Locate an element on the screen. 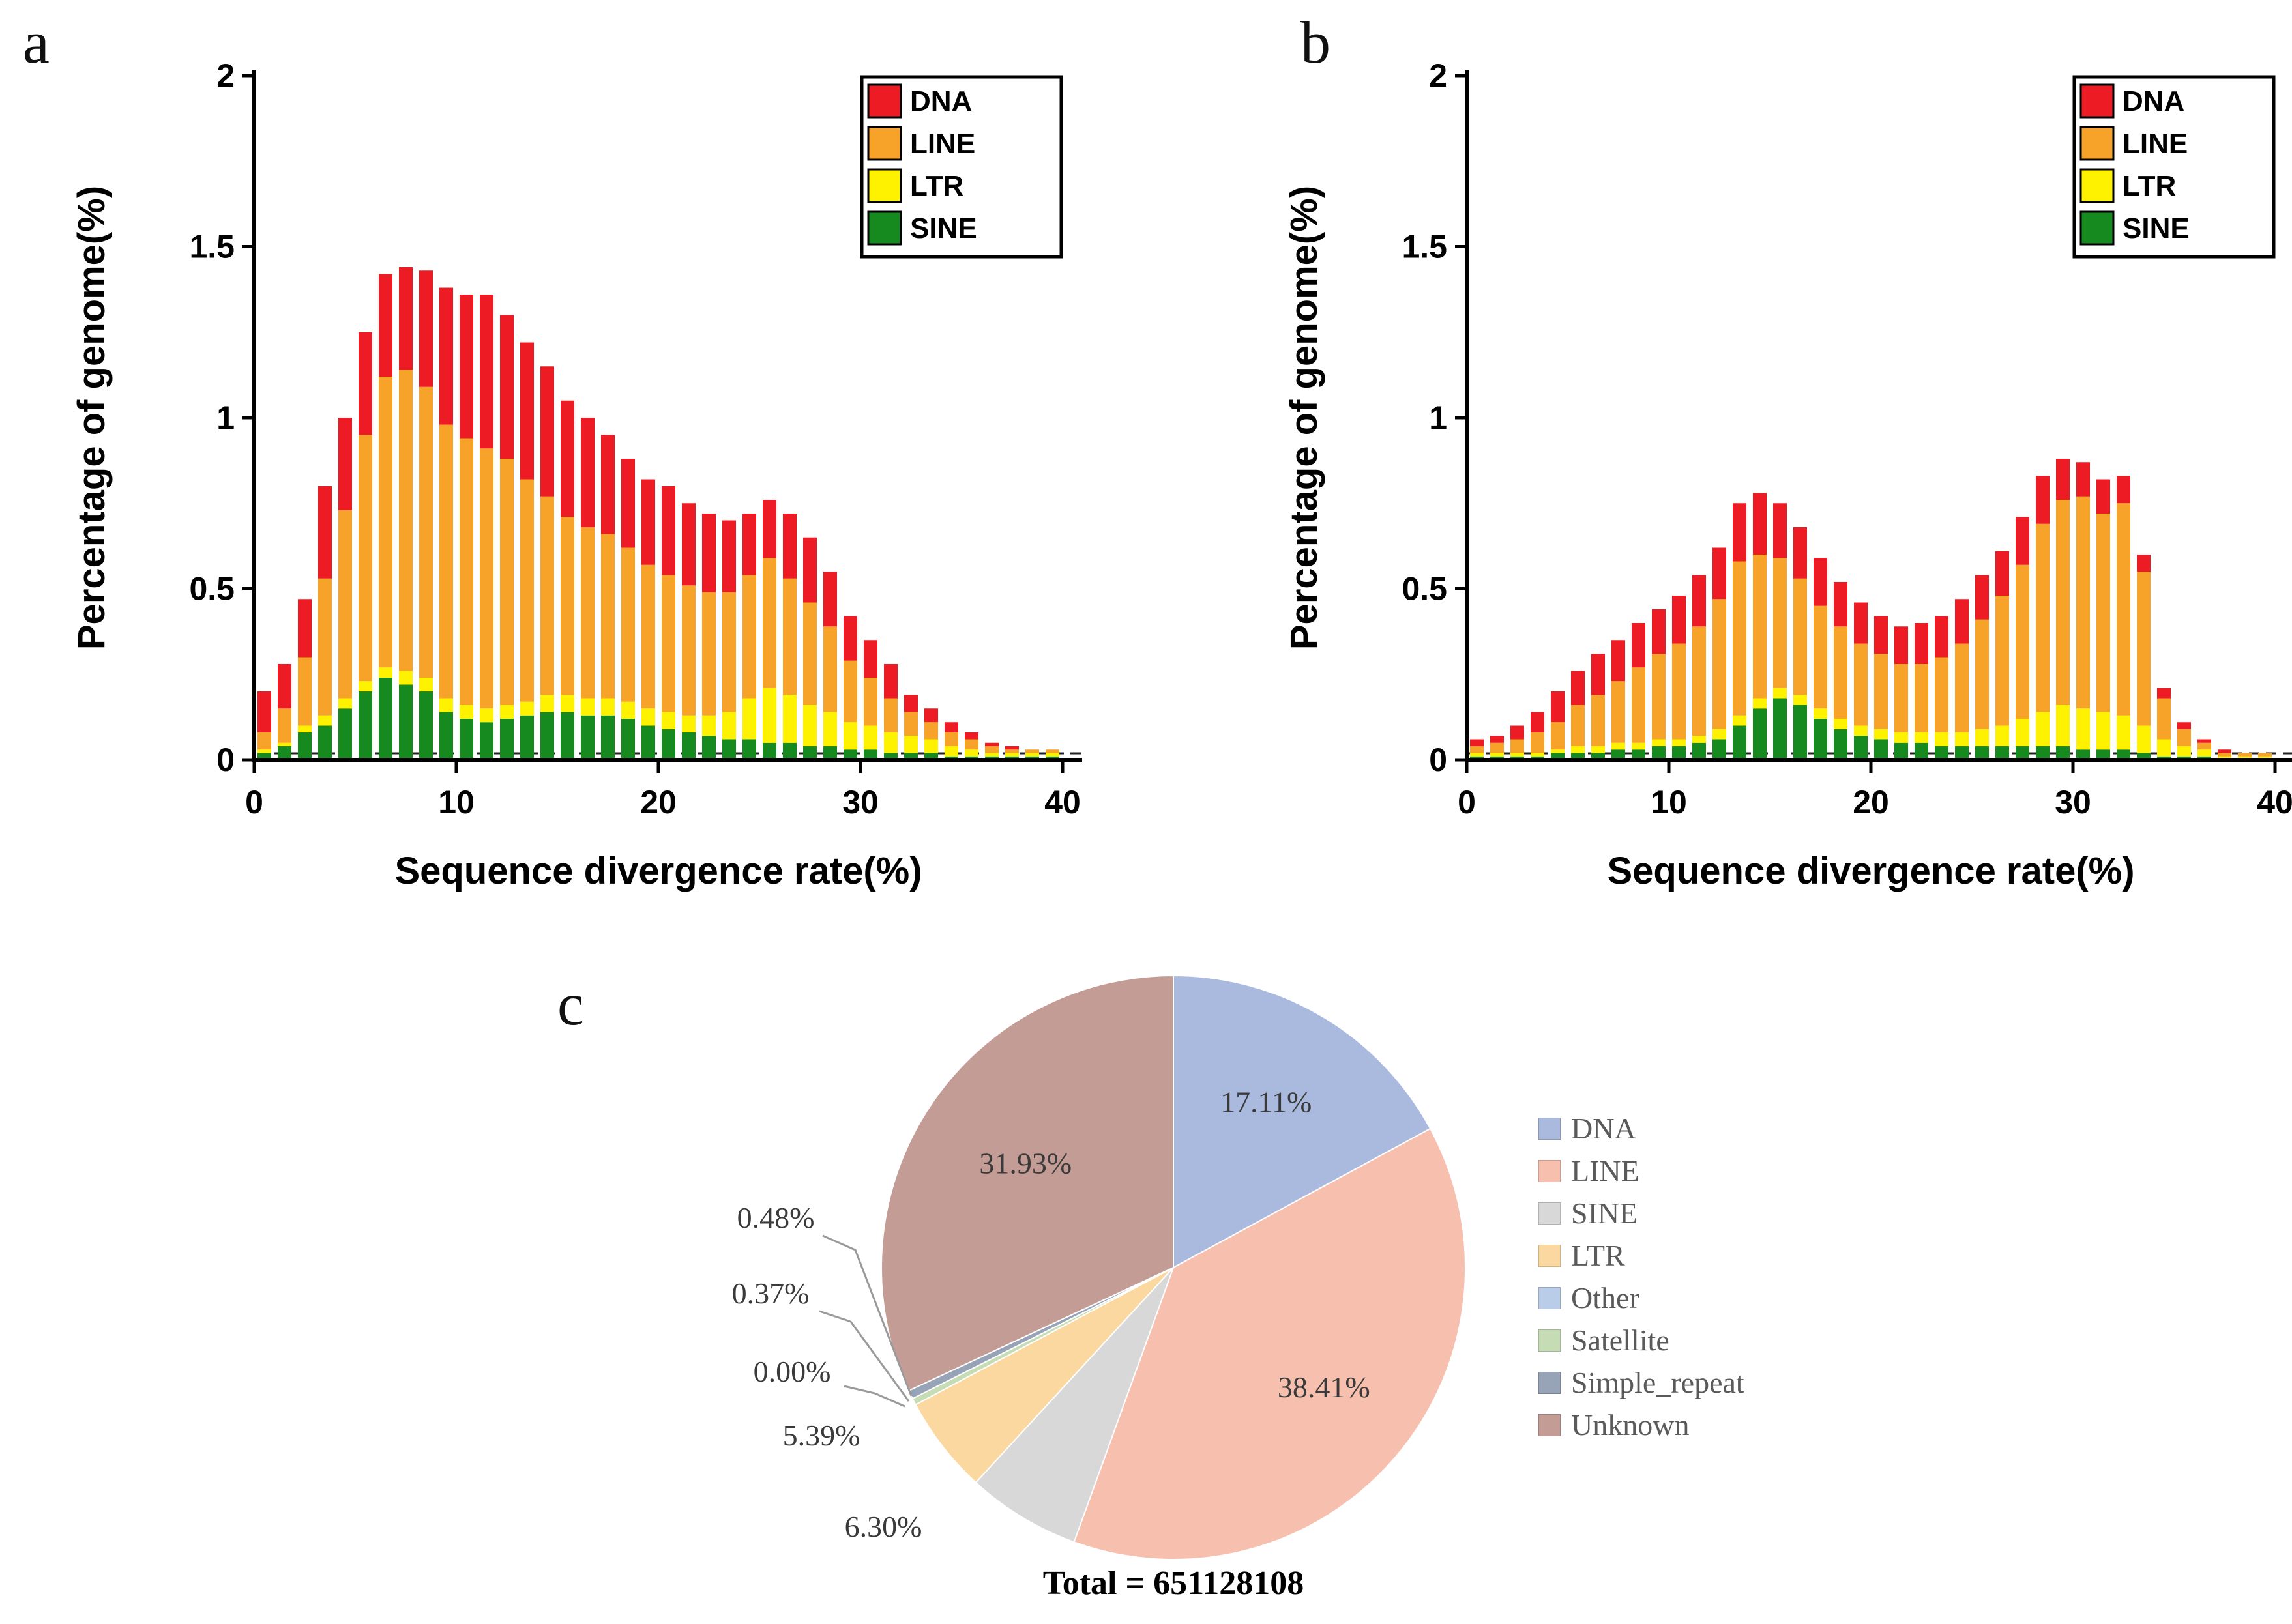 The image size is (2292, 1624). svg-text: 0.48% is located at coordinates (776, 1218).